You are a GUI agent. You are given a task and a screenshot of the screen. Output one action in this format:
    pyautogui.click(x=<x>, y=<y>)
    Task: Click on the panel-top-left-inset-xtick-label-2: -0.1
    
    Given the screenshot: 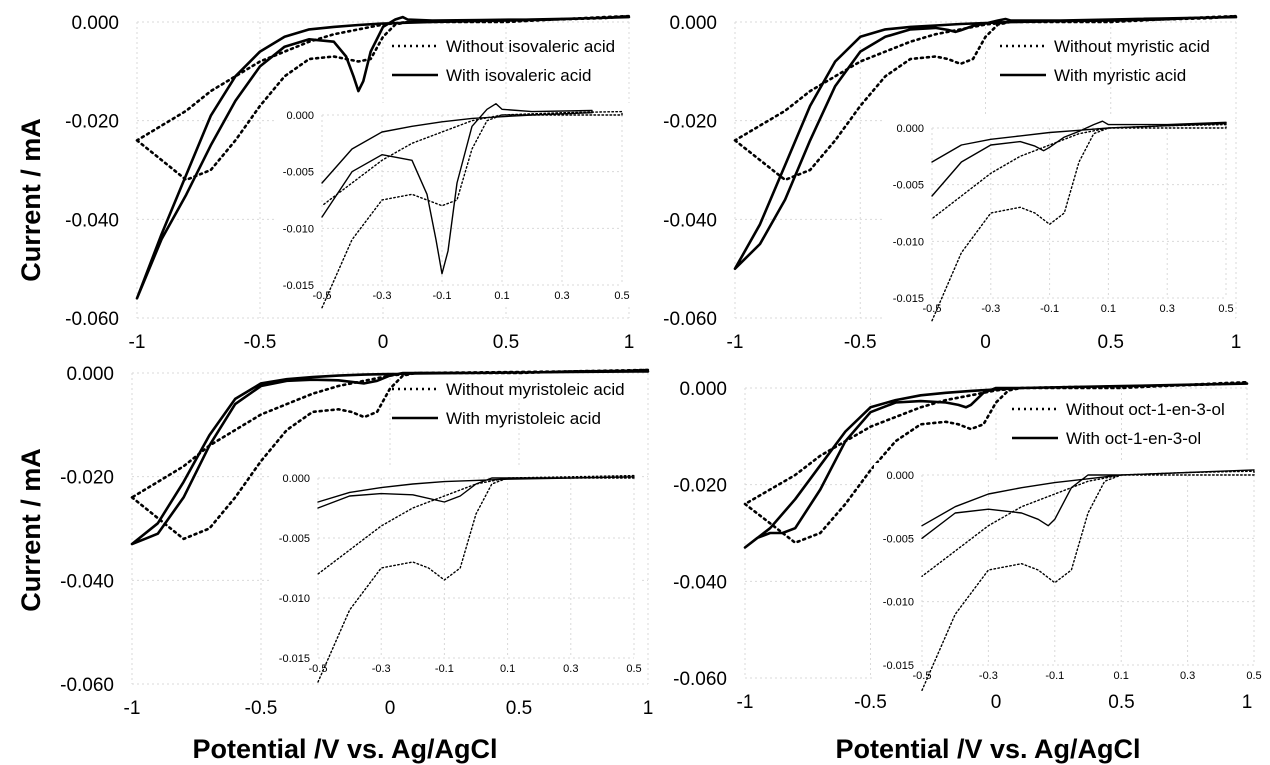 What is the action you would take?
    pyautogui.click(x=442, y=296)
    